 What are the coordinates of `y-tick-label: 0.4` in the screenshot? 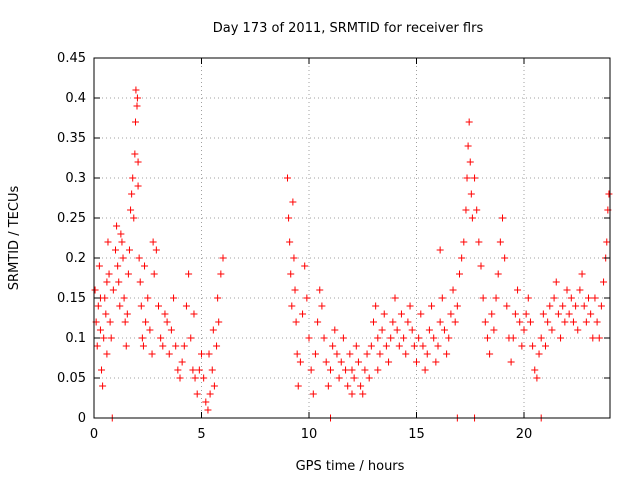 It's located at (75, 98).